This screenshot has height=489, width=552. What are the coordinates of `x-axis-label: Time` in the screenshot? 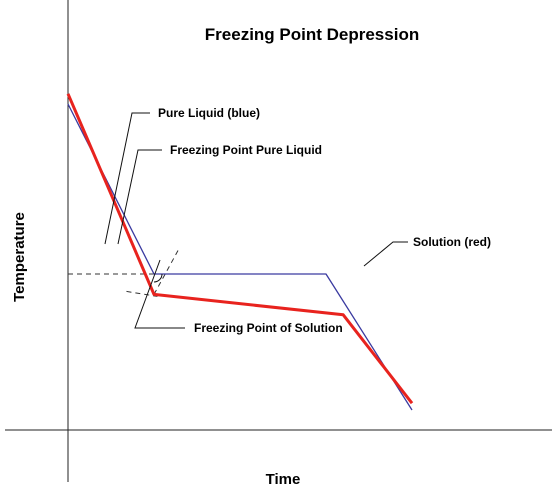 It's located at (283, 479).